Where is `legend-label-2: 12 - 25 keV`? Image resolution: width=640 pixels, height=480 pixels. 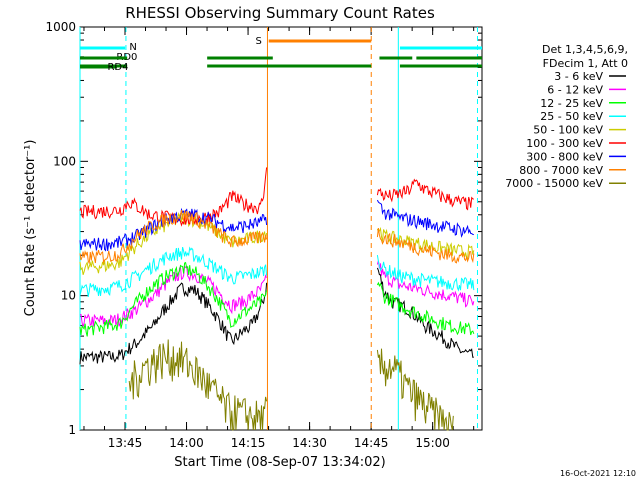
legend-label-2: 12 - 25 keV is located at coordinates (571, 103).